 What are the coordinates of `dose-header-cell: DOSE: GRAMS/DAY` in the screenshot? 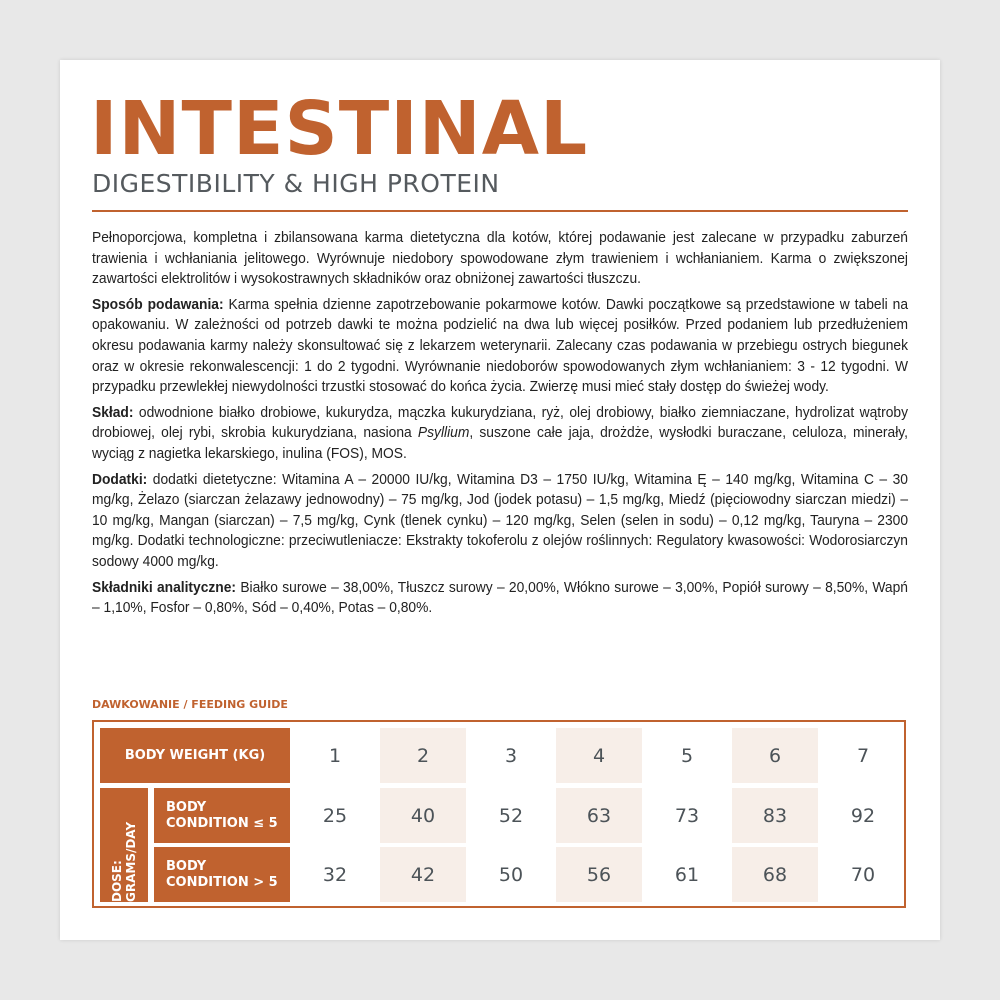 It's located at (124, 845).